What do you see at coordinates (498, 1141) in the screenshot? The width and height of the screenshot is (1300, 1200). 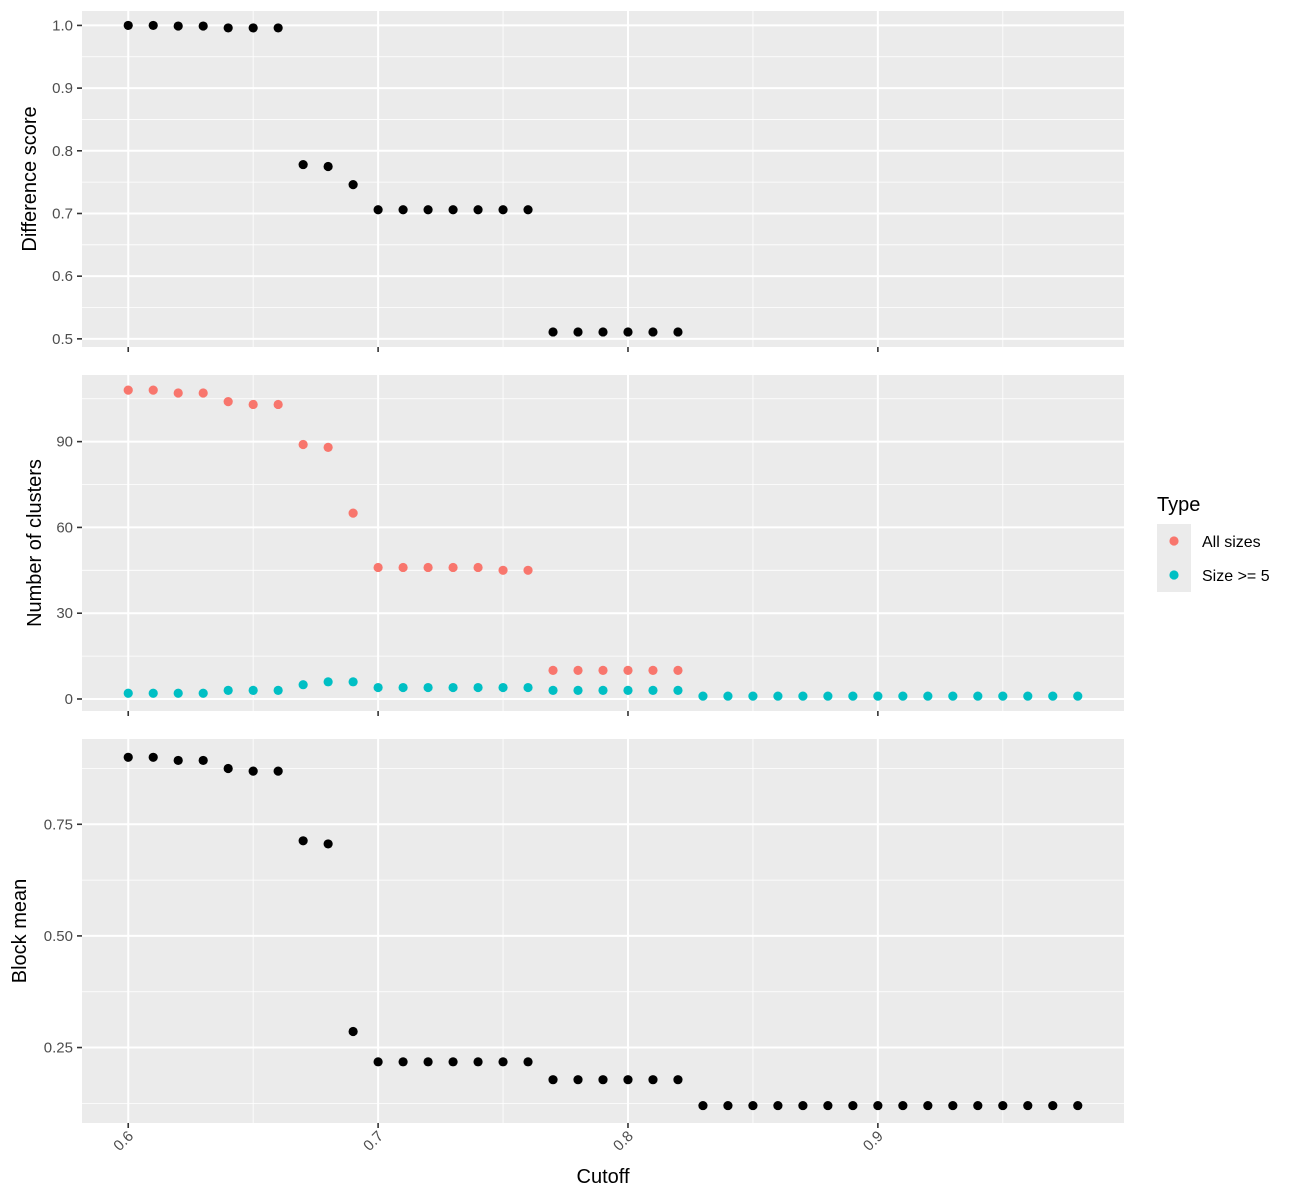 I see `x-axis: 0.6 0.7 0.8 0.9` at bounding box center [498, 1141].